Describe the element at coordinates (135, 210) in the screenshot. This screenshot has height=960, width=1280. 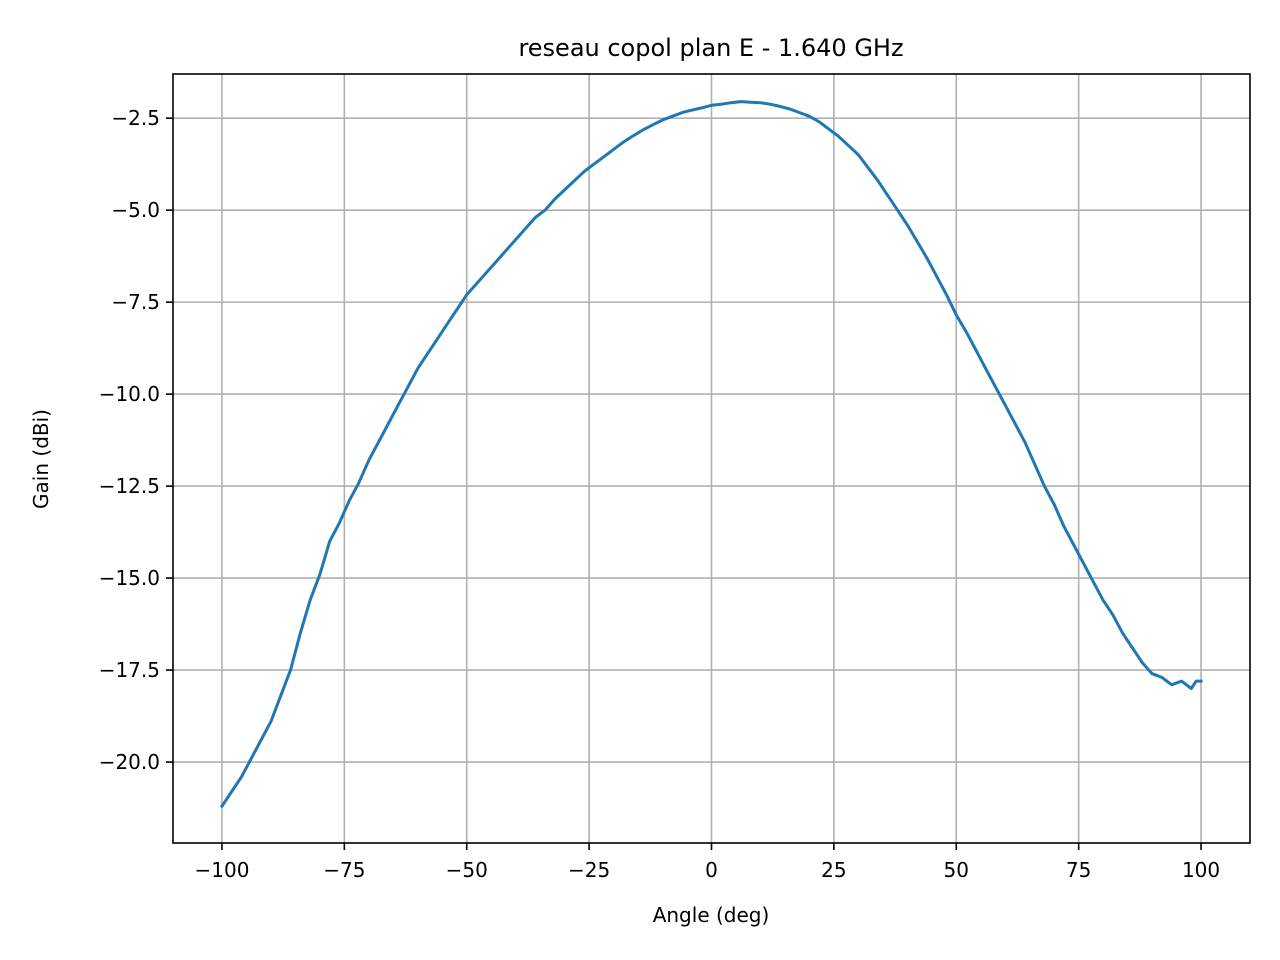
I see `y-tick-label: −5.0` at that location.